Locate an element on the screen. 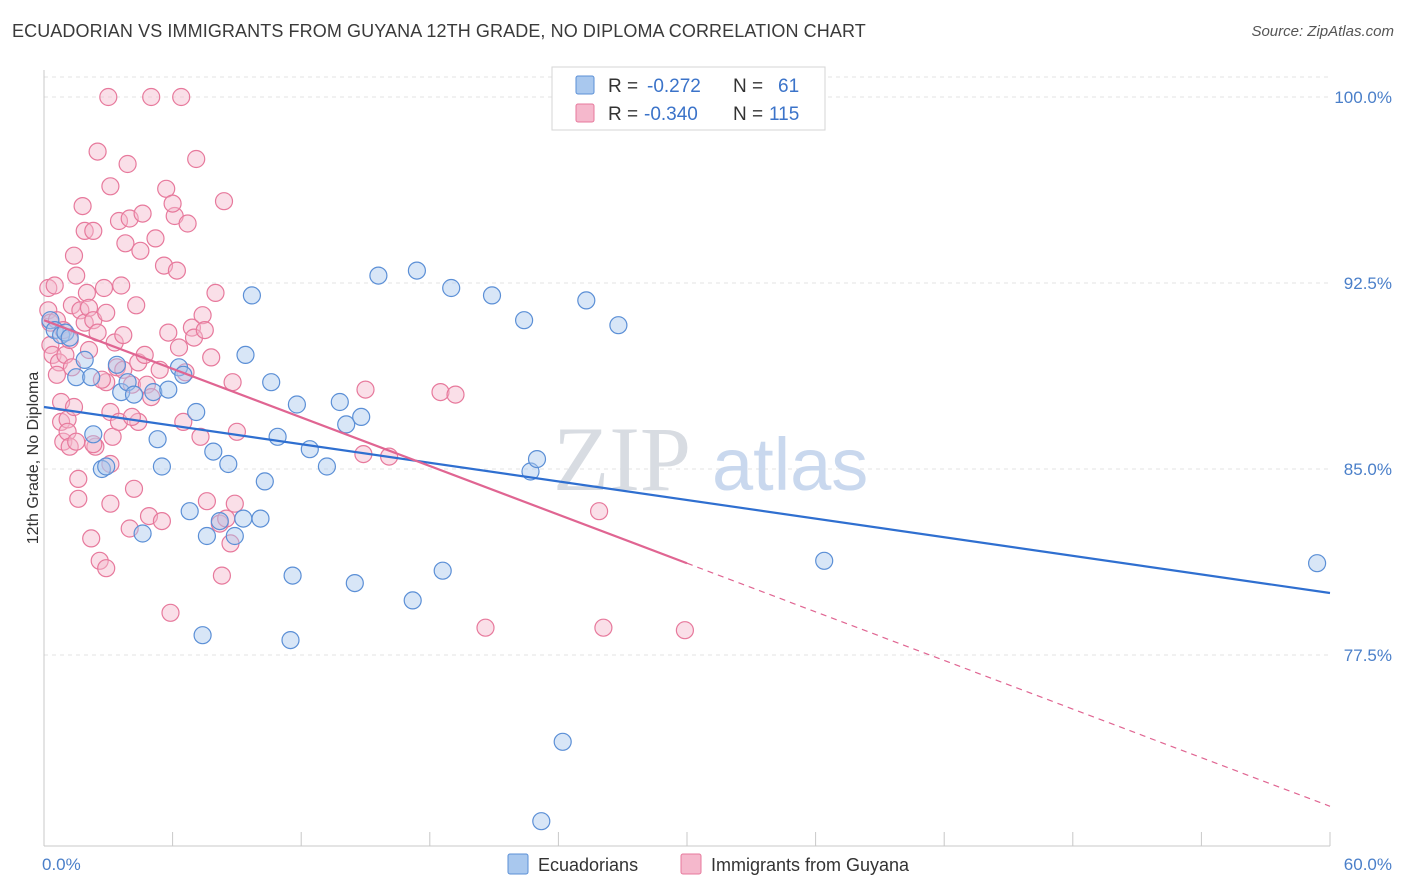 This screenshot has height=892, width=1406. legend-r-label-2: R = is located at coordinates (623, 114).